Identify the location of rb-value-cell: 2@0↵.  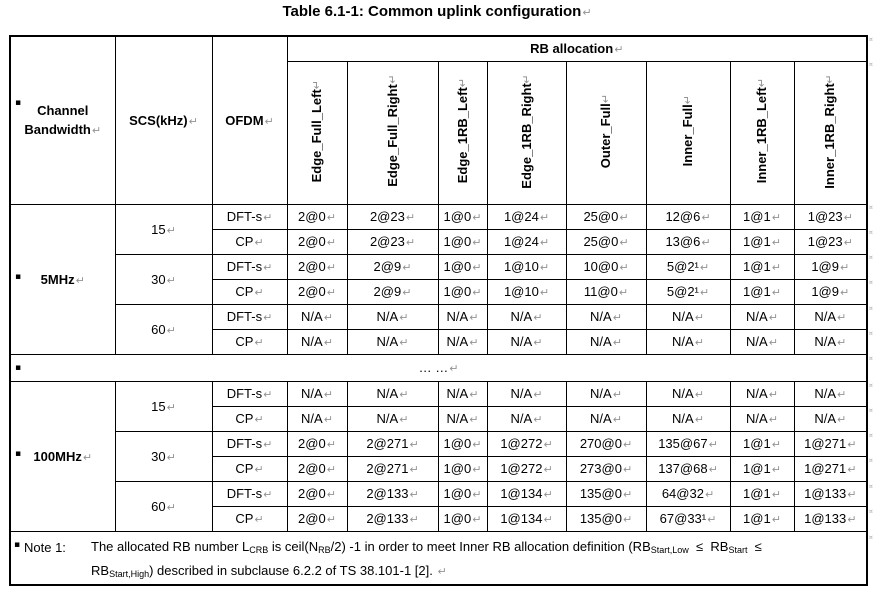
(317, 518).